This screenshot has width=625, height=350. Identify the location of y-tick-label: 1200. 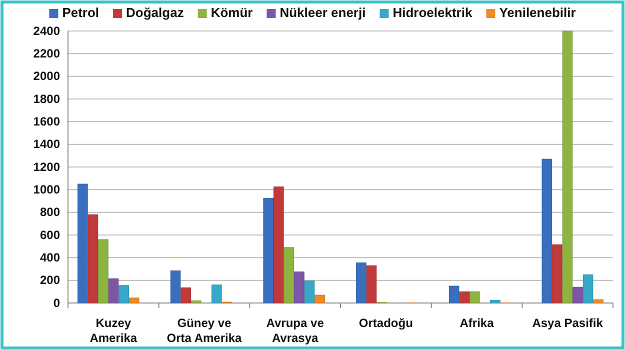
(46, 167).